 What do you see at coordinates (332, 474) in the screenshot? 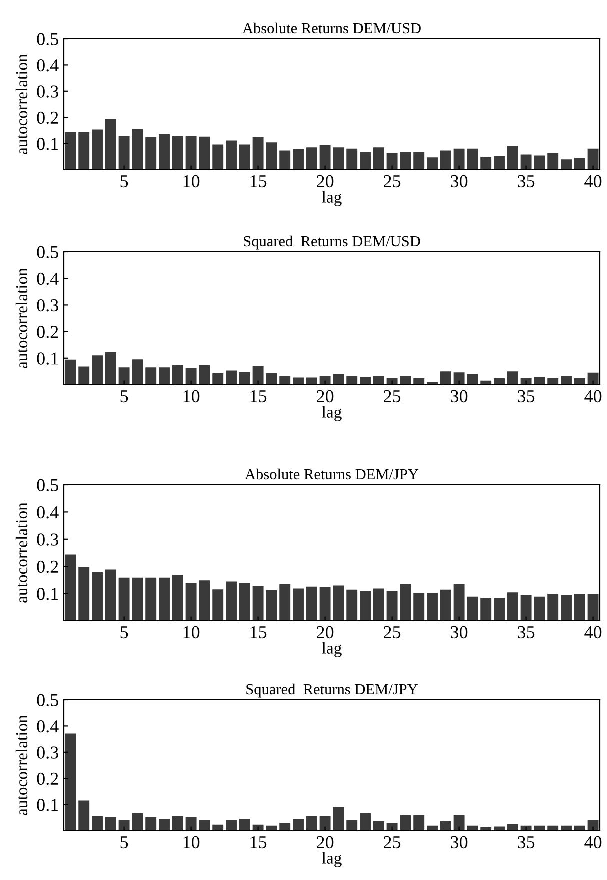
I see `chart-title: Absolute Returns DEM/JPY` at bounding box center [332, 474].